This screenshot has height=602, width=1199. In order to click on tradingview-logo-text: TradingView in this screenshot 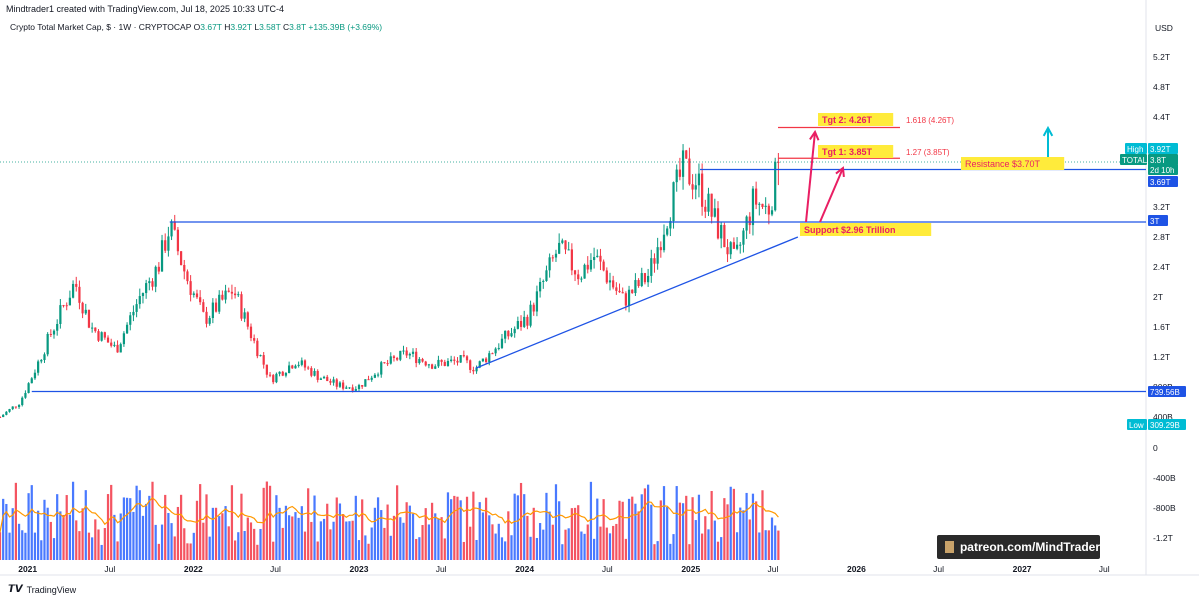, I will do `click(51, 589)`.